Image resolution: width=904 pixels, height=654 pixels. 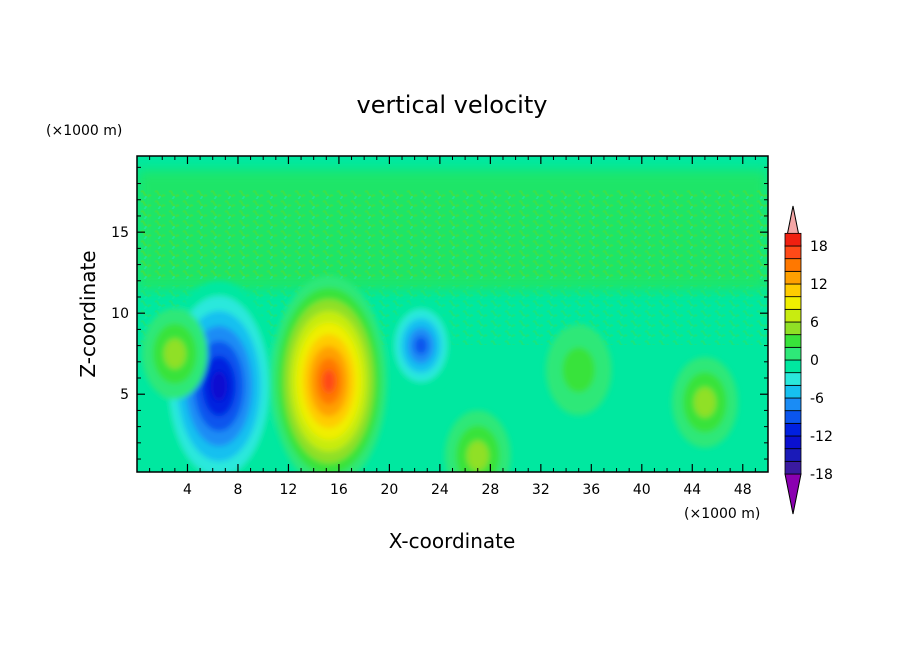 I want to click on colorbar: 18 12 6 0 -6 -12 -18, so click(x=808, y=360).